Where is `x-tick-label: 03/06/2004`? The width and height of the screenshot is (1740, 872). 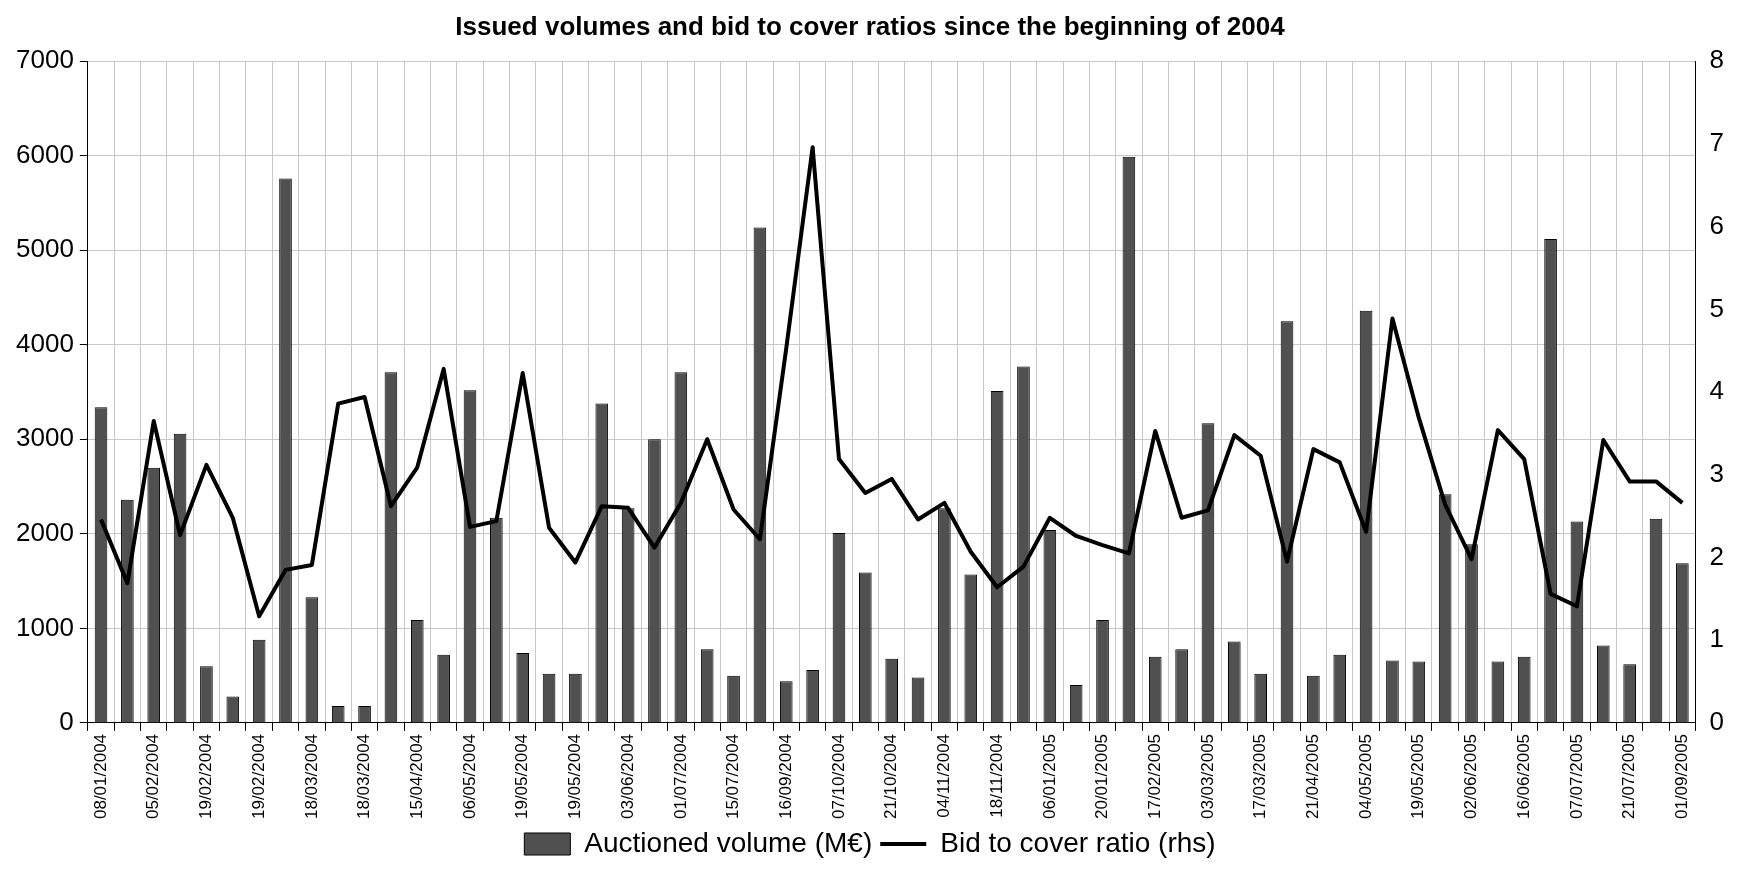
x-tick-label: 03/06/2004 is located at coordinates (627, 776).